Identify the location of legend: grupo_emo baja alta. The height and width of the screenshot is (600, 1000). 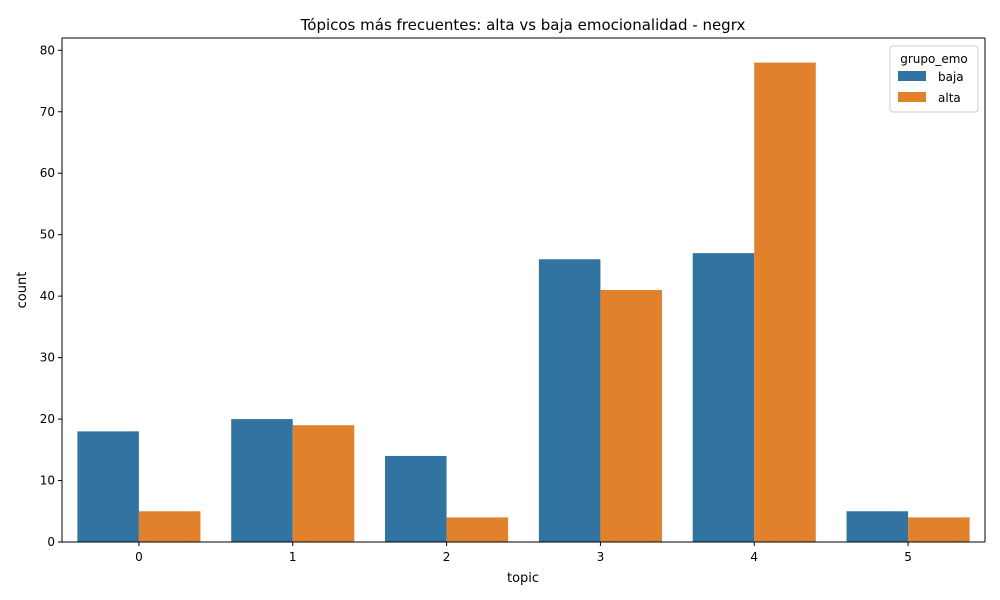
(934, 79).